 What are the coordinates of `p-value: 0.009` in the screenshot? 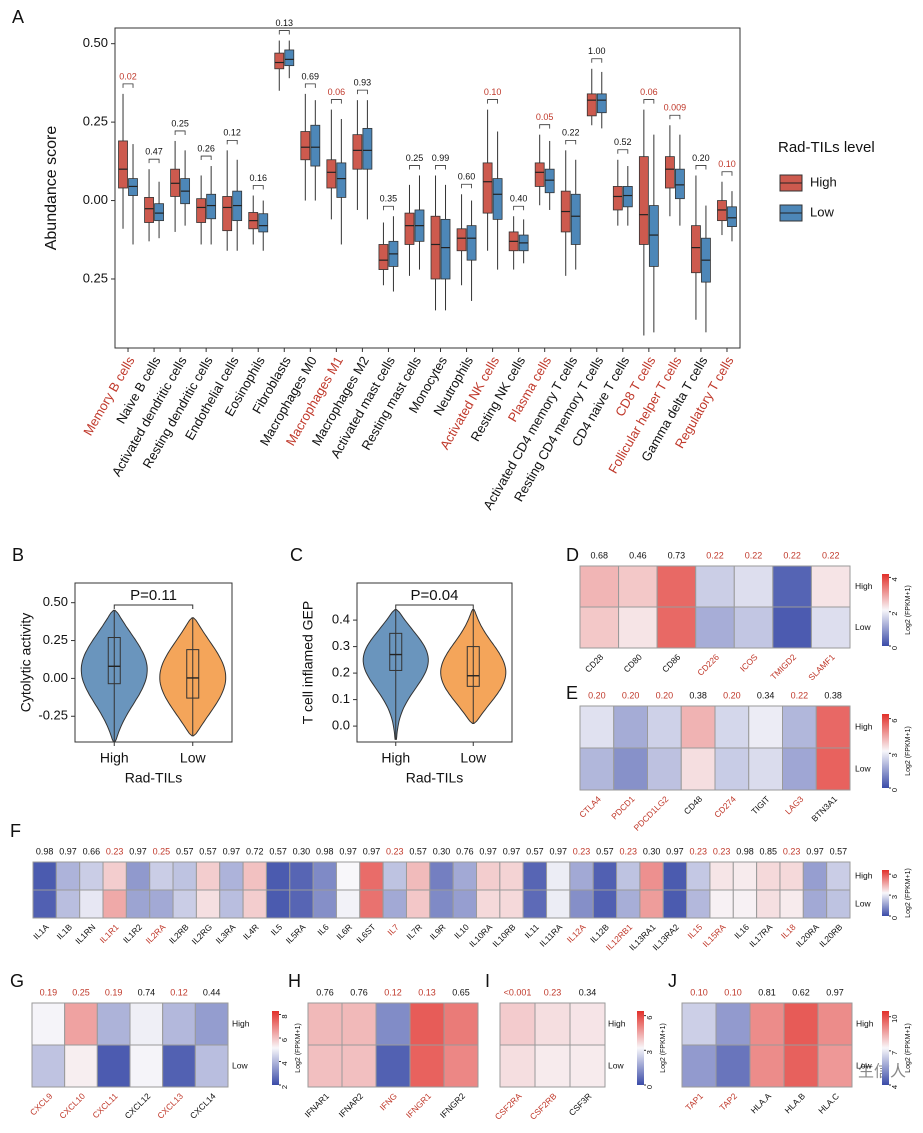 It's located at (675, 108).